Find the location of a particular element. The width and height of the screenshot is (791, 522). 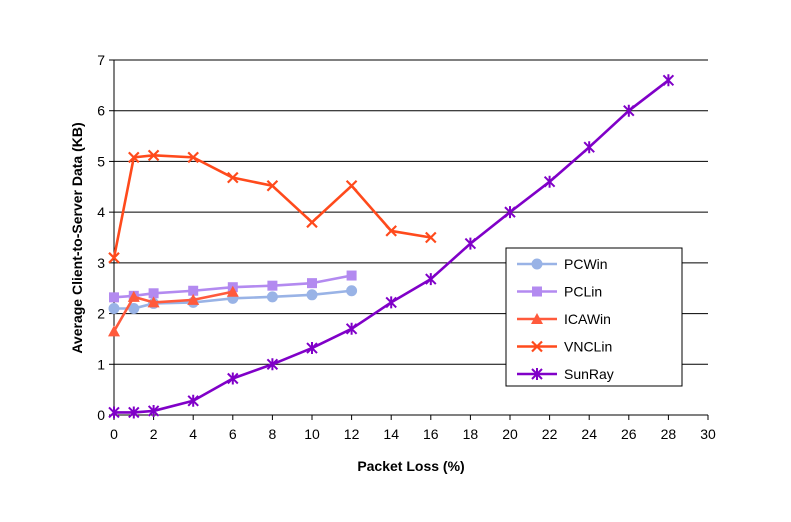

x-tick-label: 18 is located at coordinates (471, 434).